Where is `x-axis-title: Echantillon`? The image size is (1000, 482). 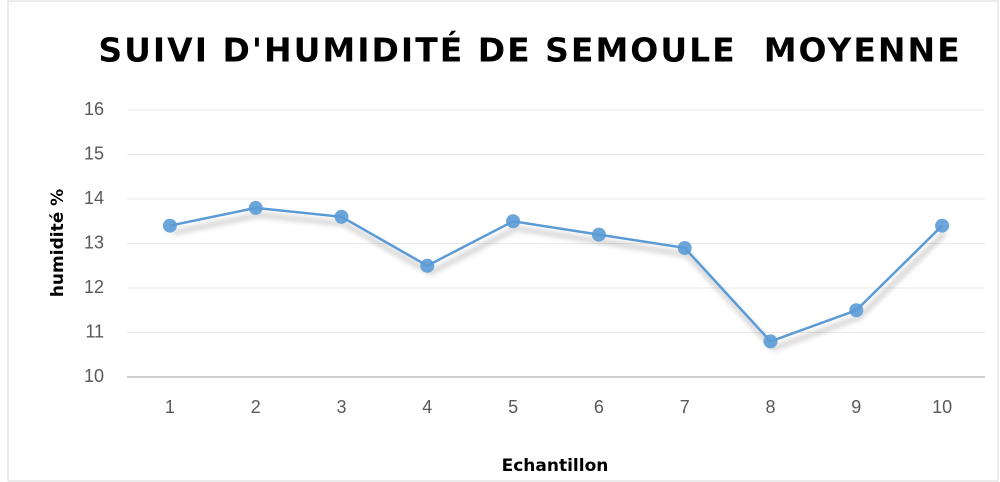
x-axis-title: Echantillon is located at coordinates (555, 466).